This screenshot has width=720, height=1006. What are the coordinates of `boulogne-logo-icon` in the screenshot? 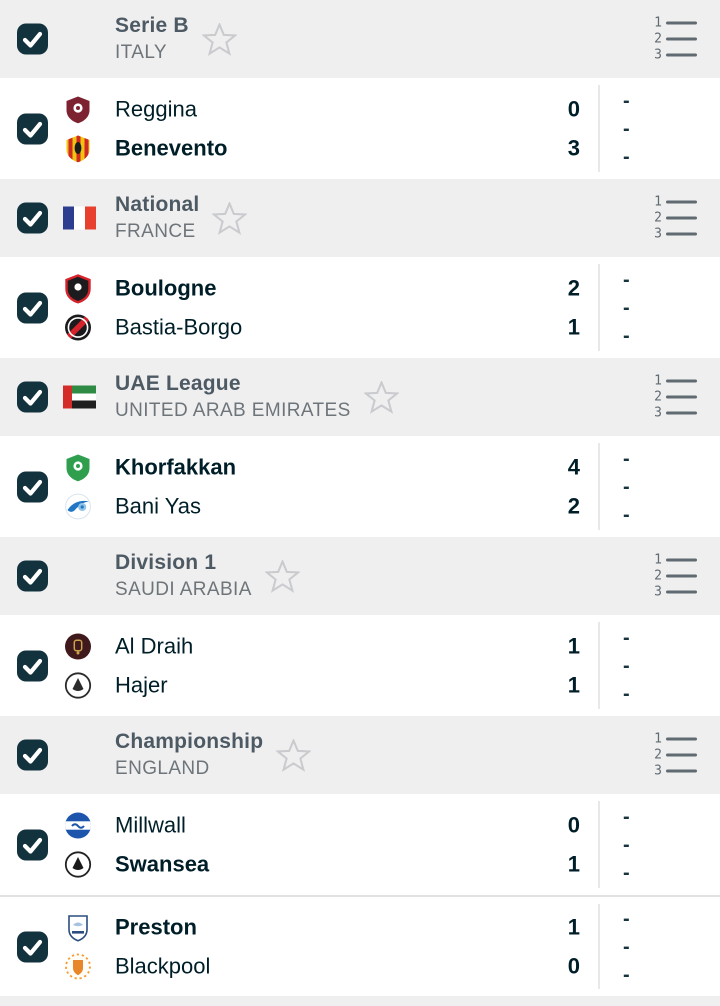 It's located at (78, 288).